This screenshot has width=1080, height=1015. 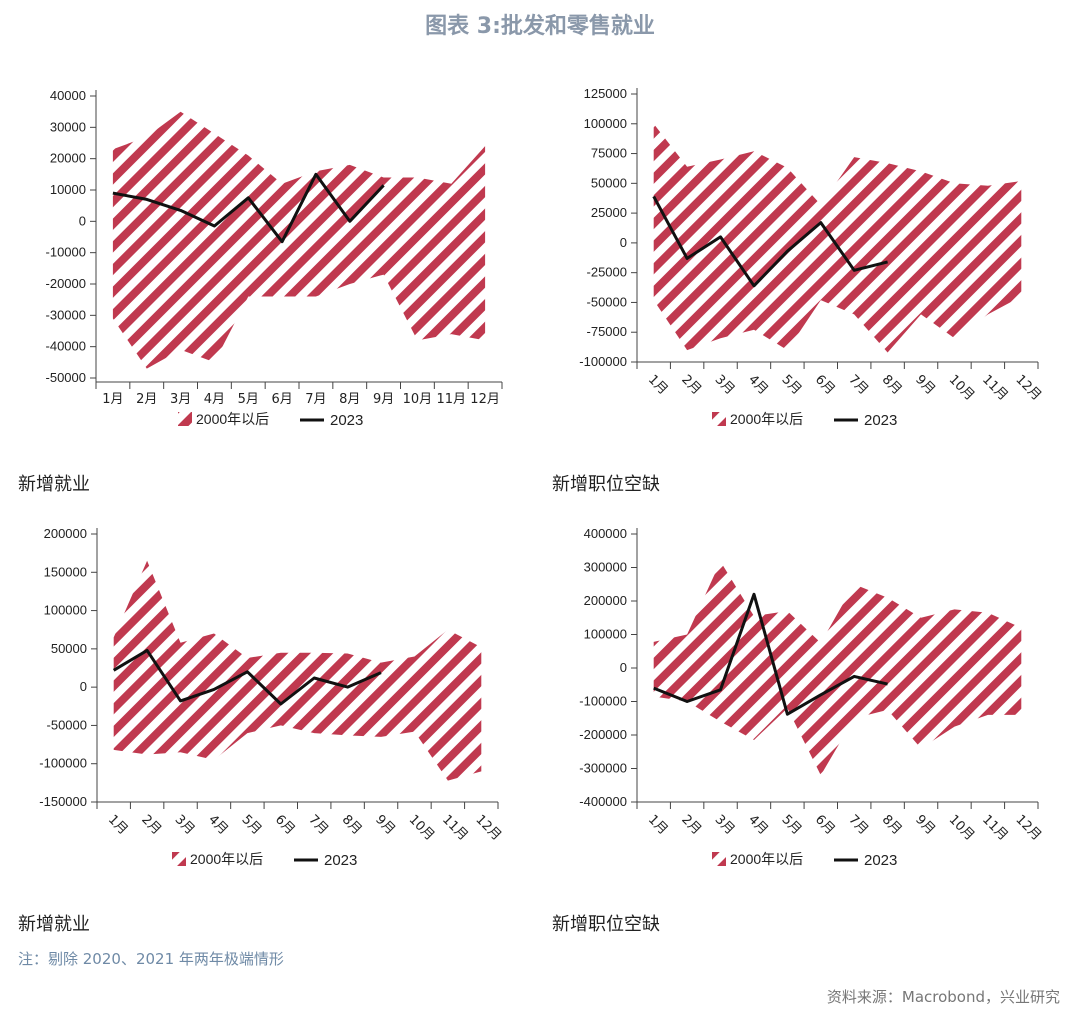 I want to click on y-tick: -300000, so click(x=608, y=768).